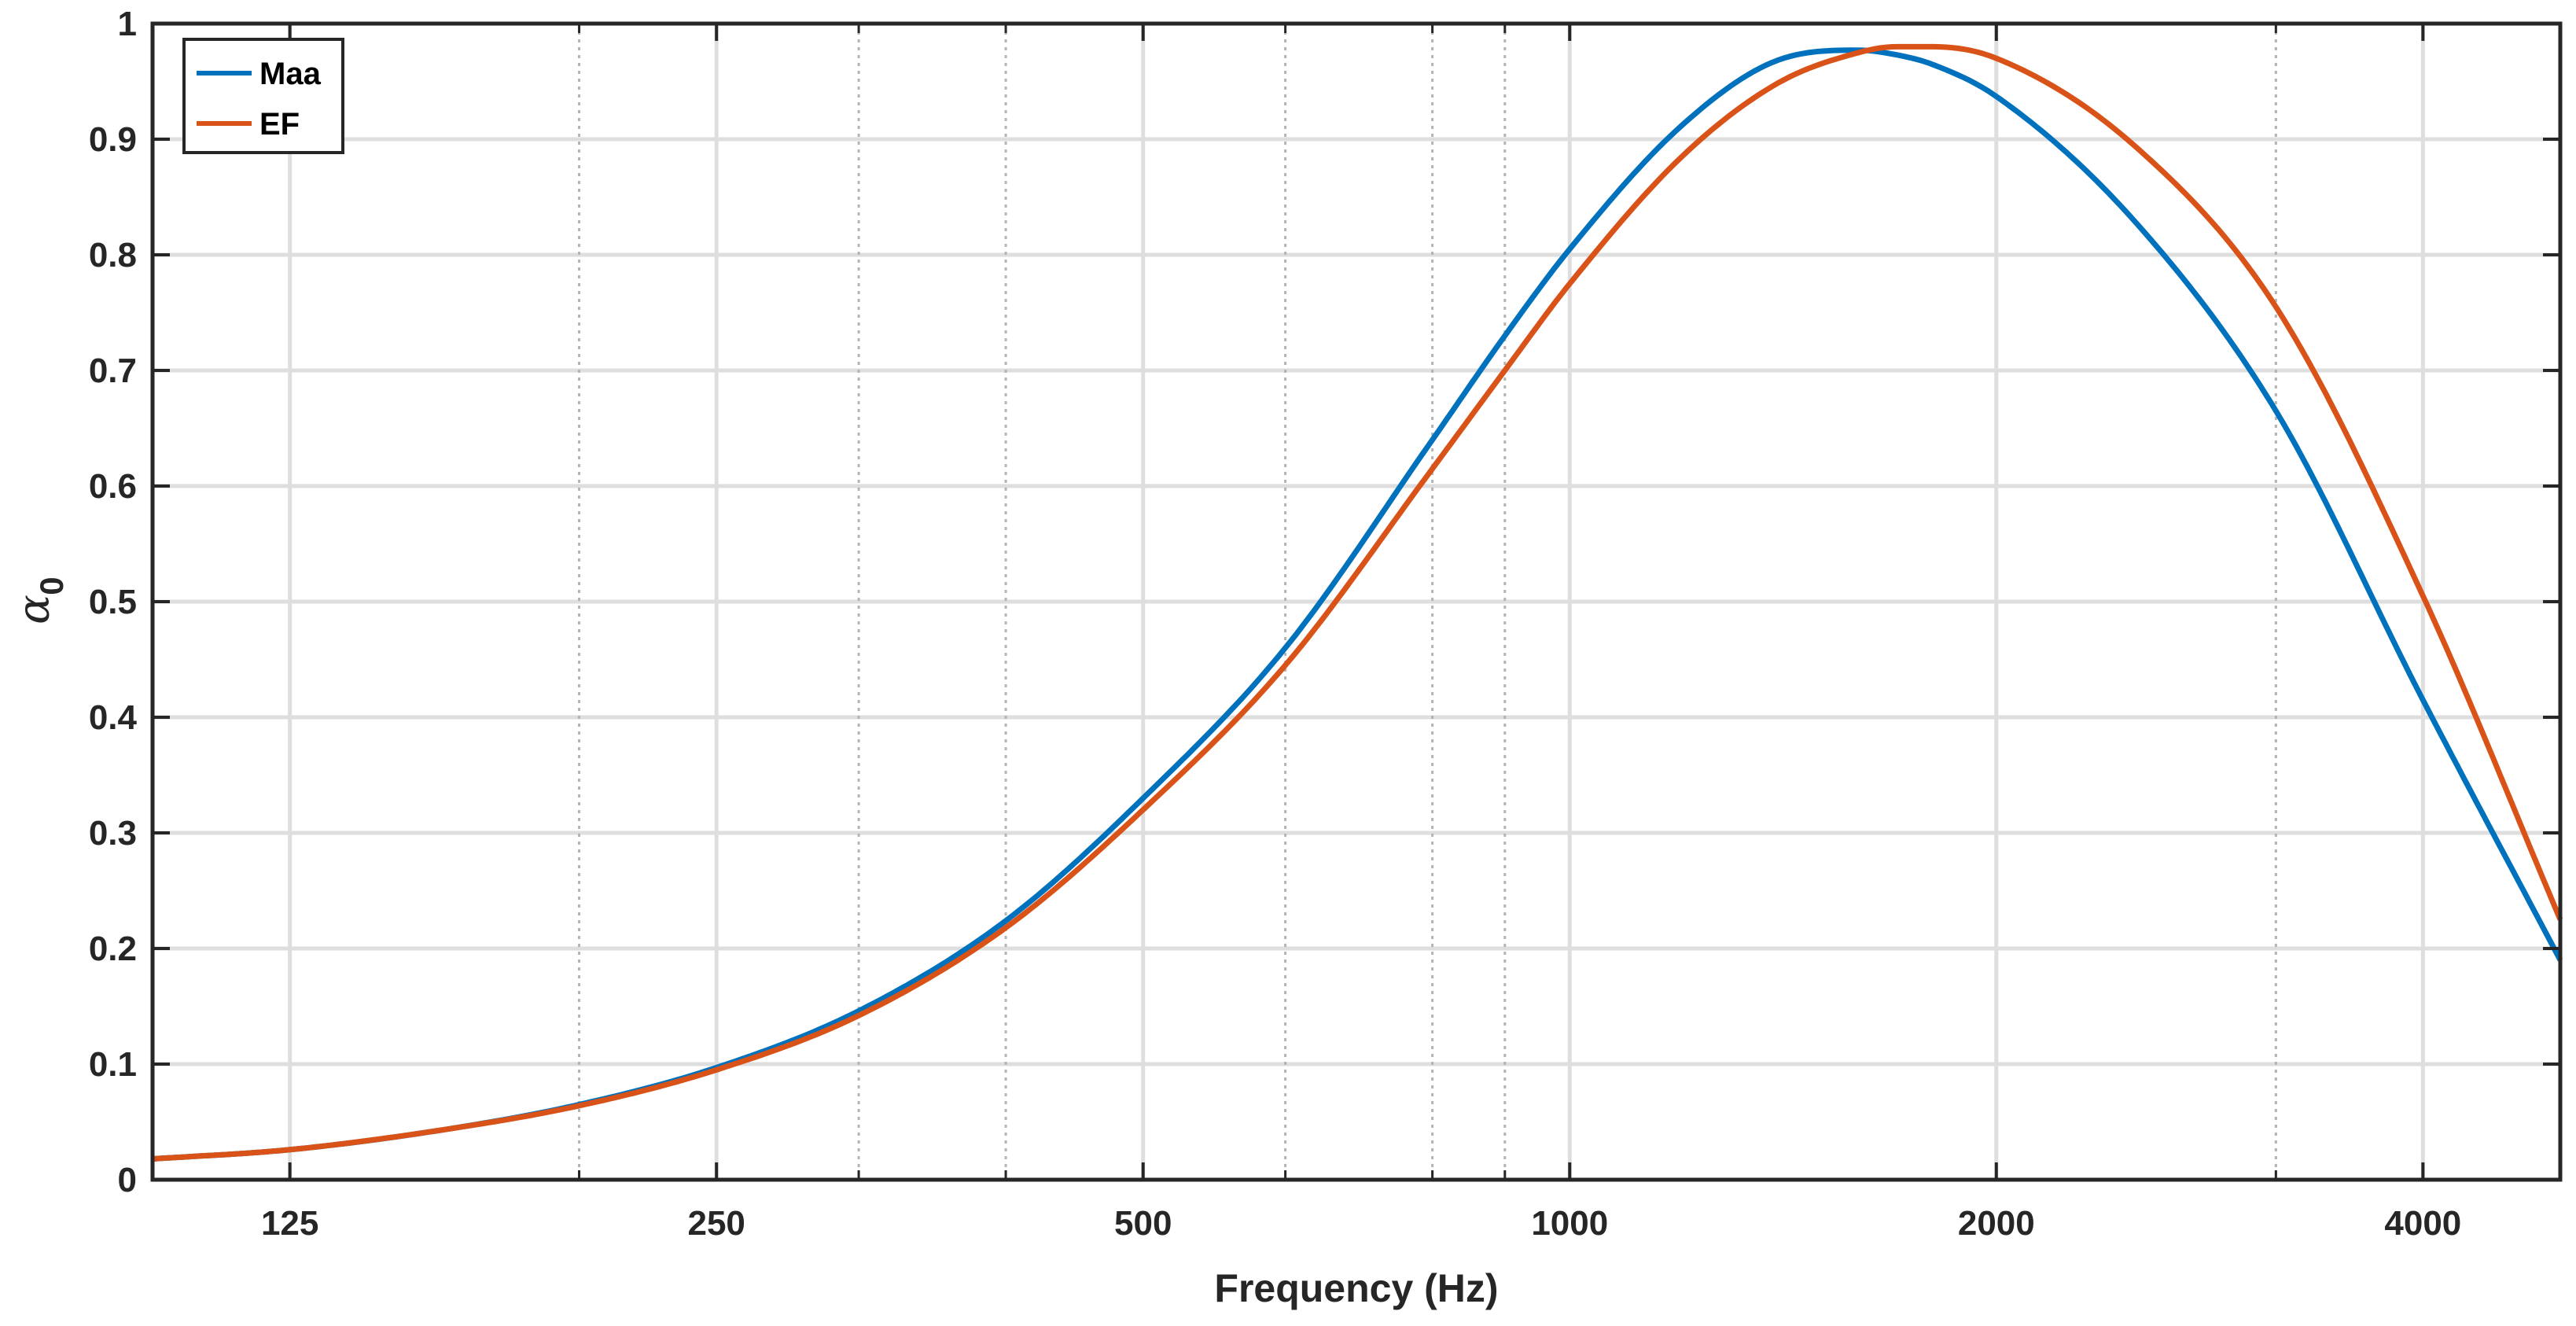 The width and height of the screenshot is (2576, 1326). Describe the element at coordinates (114, 717) in the screenshot. I see `y-tick-label: 0.4` at that location.